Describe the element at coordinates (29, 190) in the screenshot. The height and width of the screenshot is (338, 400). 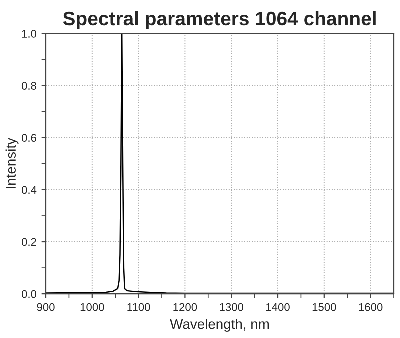
I see `y-tick-label: 0.4` at that location.